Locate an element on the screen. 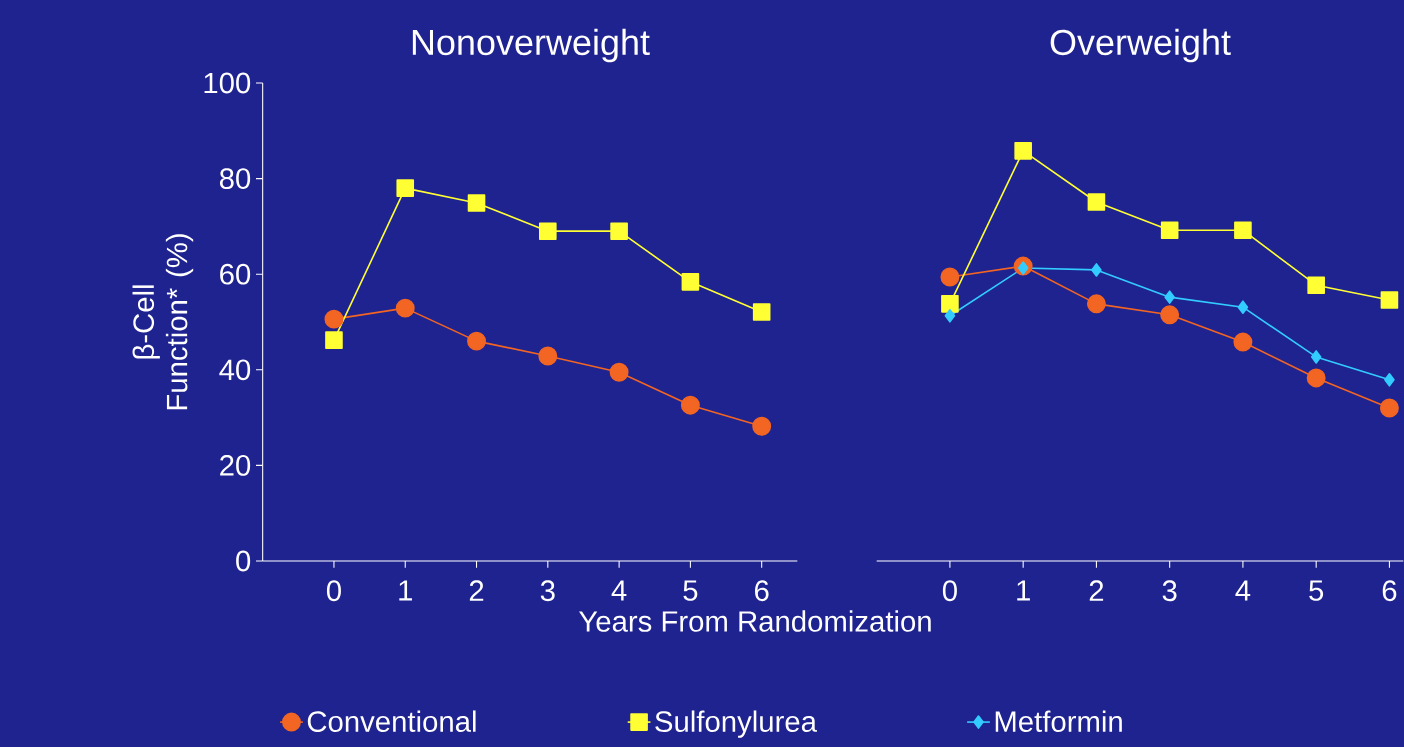  y-tick-label: 40 is located at coordinates (235, 370).